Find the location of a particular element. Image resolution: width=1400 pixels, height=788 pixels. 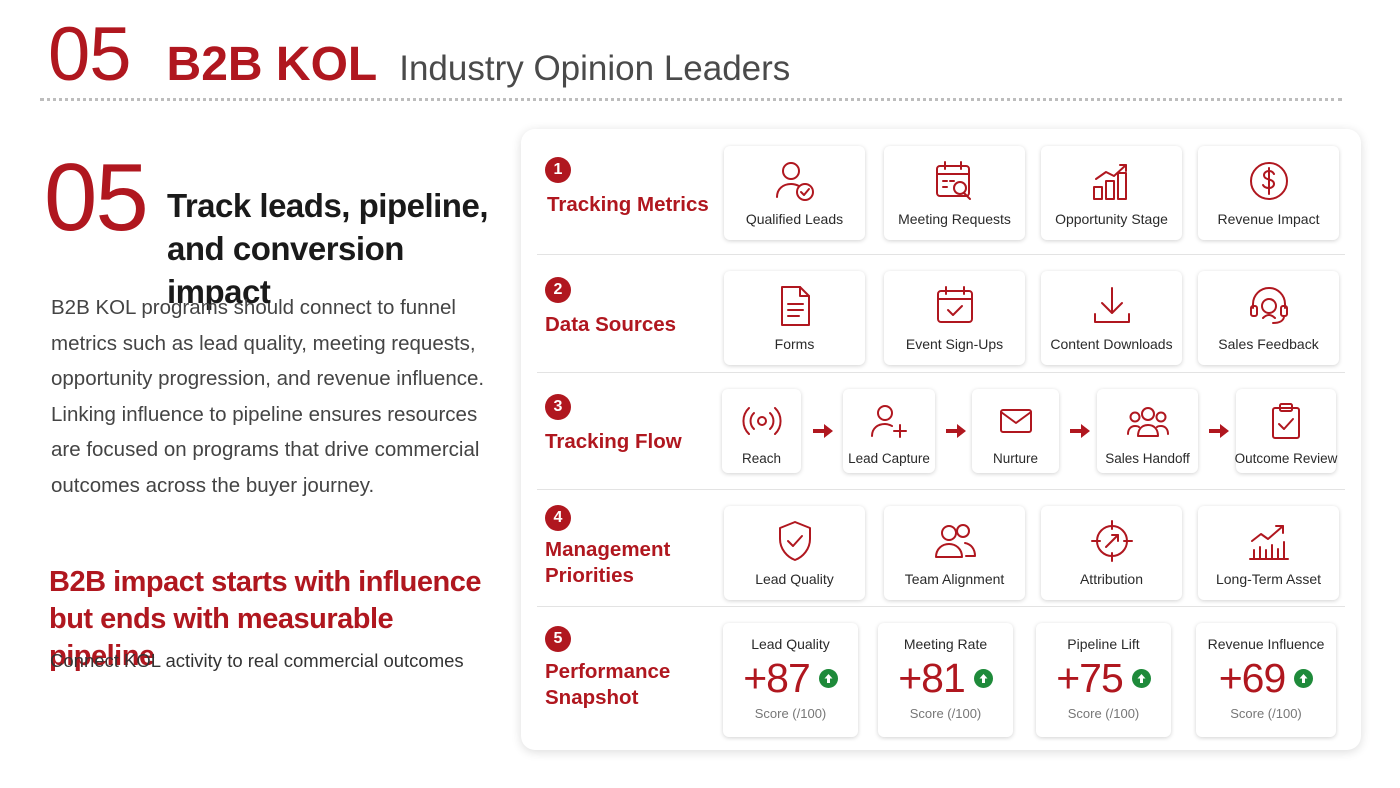

headset-icon is located at coordinates (1268, 305).